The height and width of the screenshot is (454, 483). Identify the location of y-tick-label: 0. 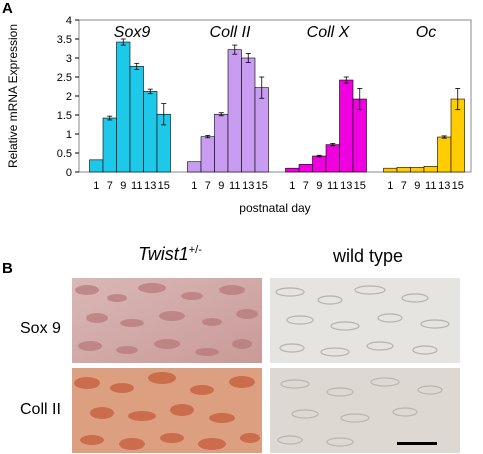
(69, 173).